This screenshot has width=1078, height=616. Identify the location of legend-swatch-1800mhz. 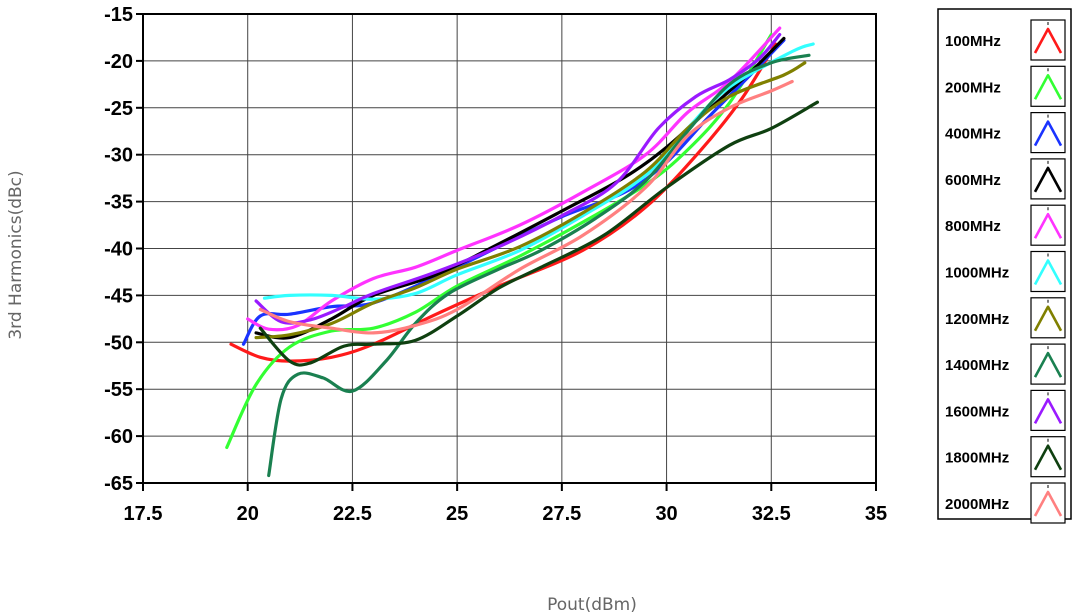
(1048, 457).